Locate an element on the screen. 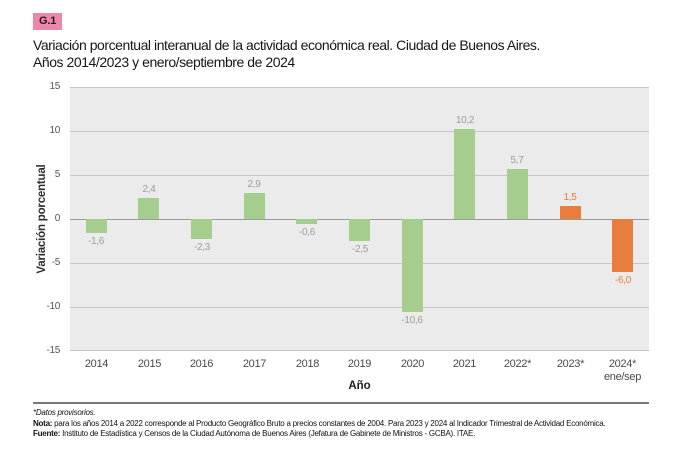  bar-2016 is located at coordinates (201, 229).